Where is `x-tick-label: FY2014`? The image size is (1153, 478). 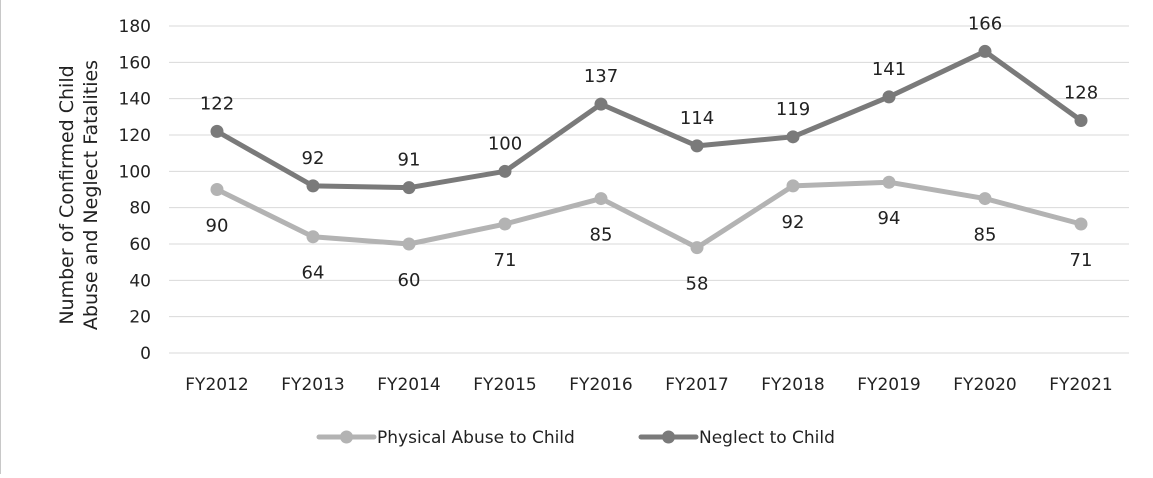
x-tick-label: FY2014 is located at coordinates (408, 385).